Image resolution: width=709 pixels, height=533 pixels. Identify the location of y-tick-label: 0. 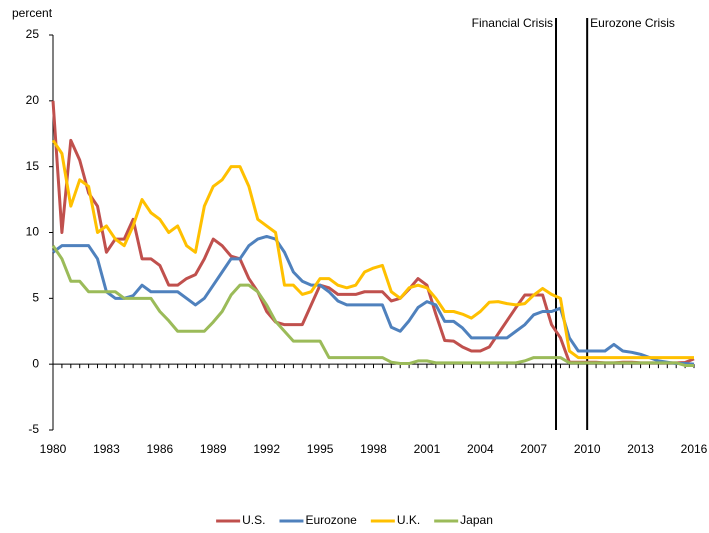
(35, 363).